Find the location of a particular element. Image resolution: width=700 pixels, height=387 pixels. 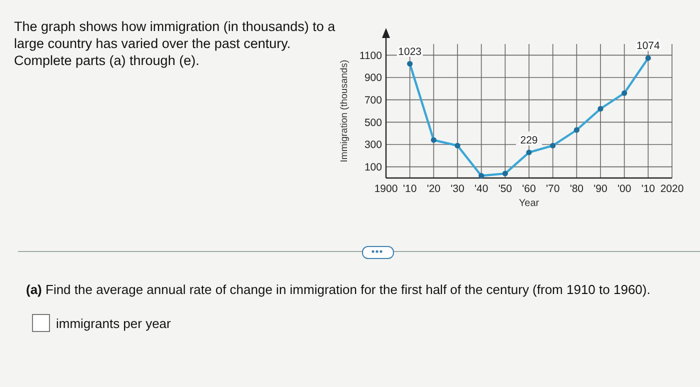

y-tick-label: 500 is located at coordinates (373, 122).